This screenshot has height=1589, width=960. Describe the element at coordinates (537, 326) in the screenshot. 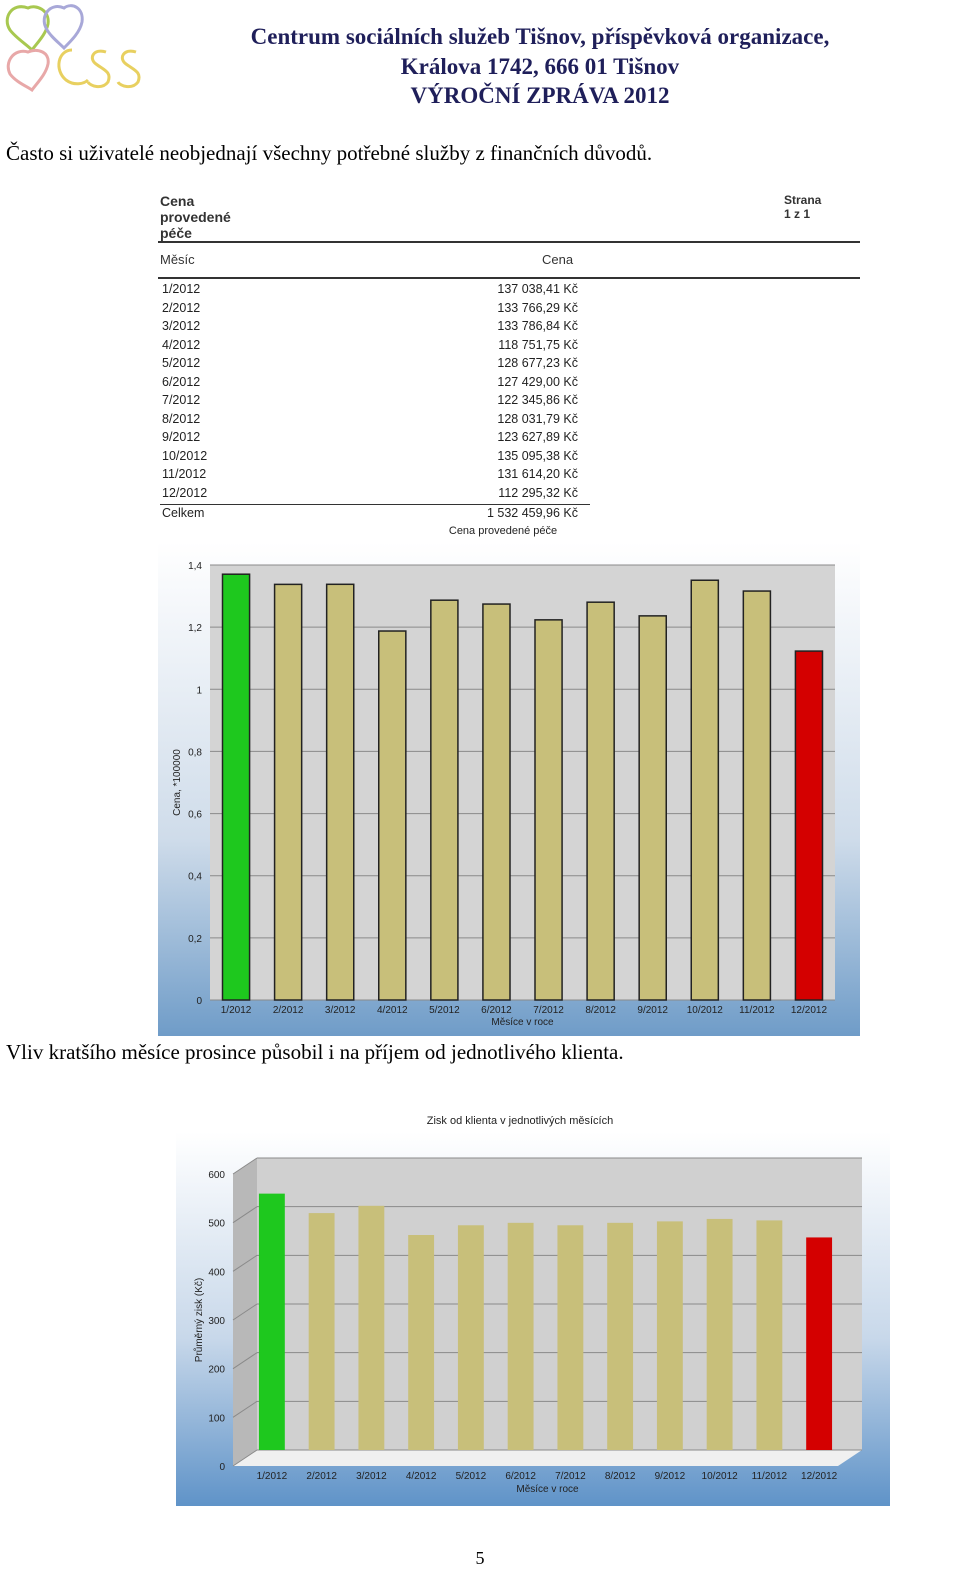

I see `row-price: 133 786,84 Kč` at that location.